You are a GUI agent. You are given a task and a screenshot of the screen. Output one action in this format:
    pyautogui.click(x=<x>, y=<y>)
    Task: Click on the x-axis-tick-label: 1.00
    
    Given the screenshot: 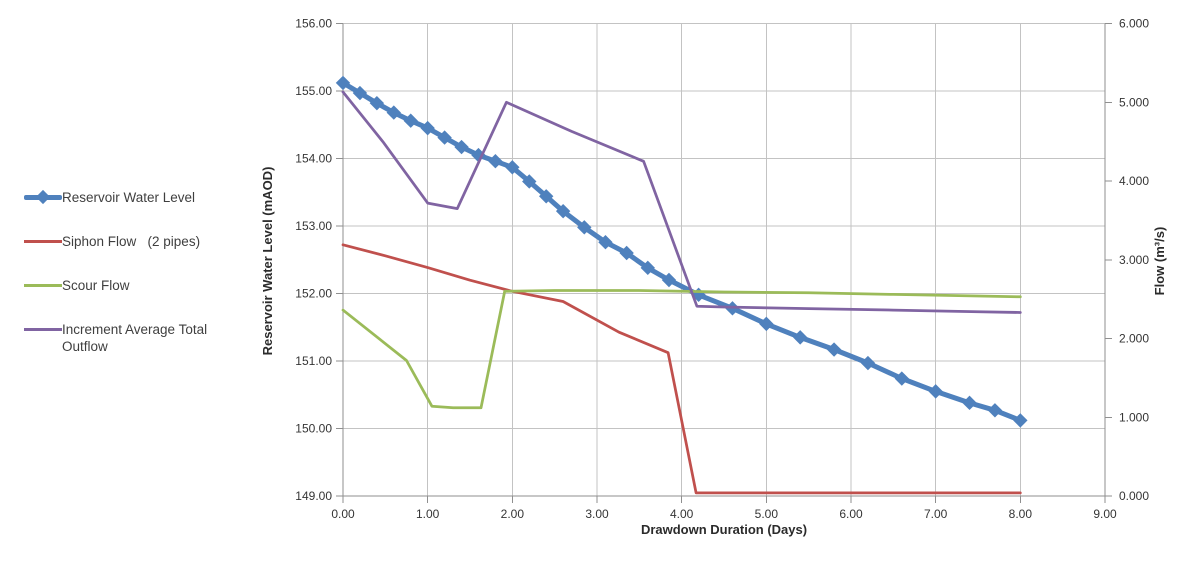 What is the action you would take?
    pyautogui.click(x=428, y=514)
    